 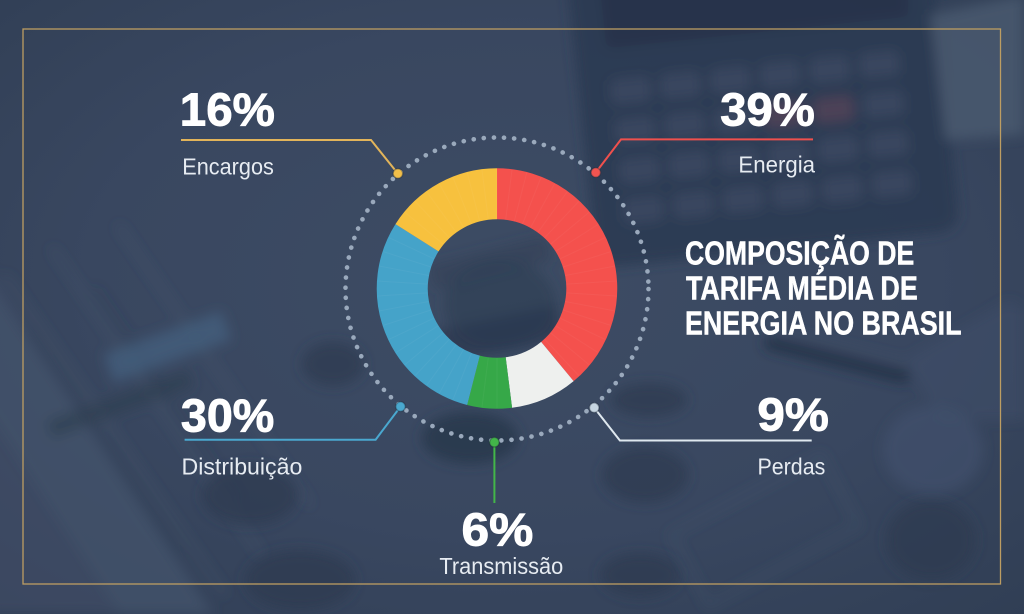 I want to click on svg-text: 16%, so click(x=227, y=109).